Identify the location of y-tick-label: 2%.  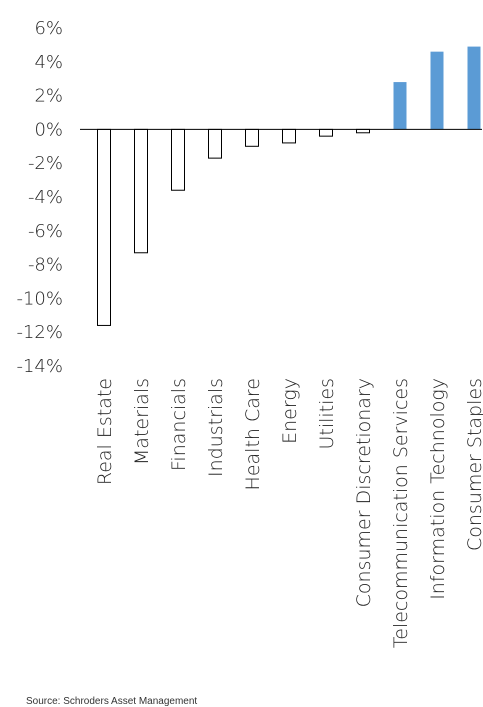
(48, 96).